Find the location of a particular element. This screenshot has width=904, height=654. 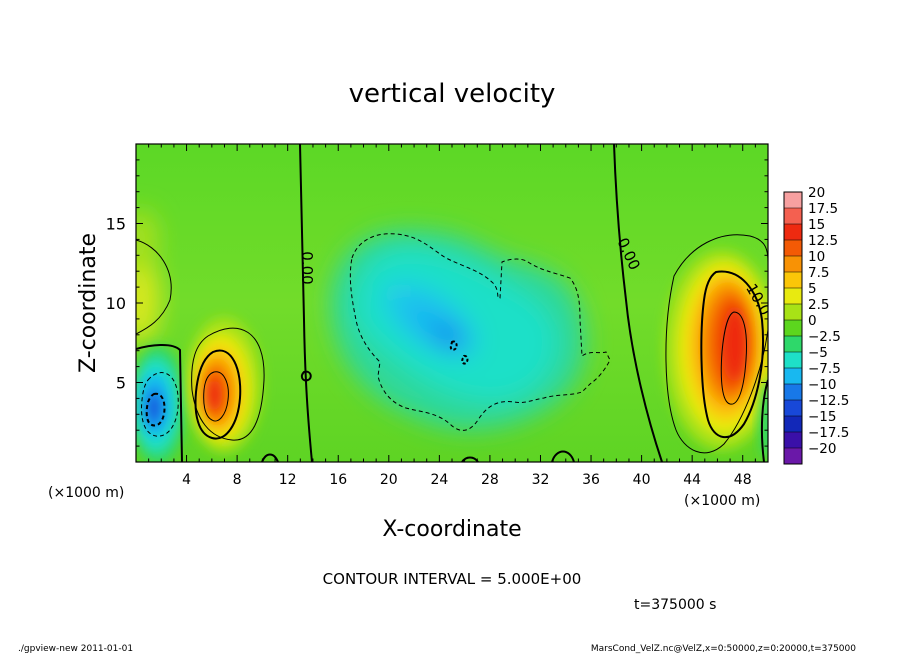

y-tick-label: 5 is located at coordinates (121, 383).